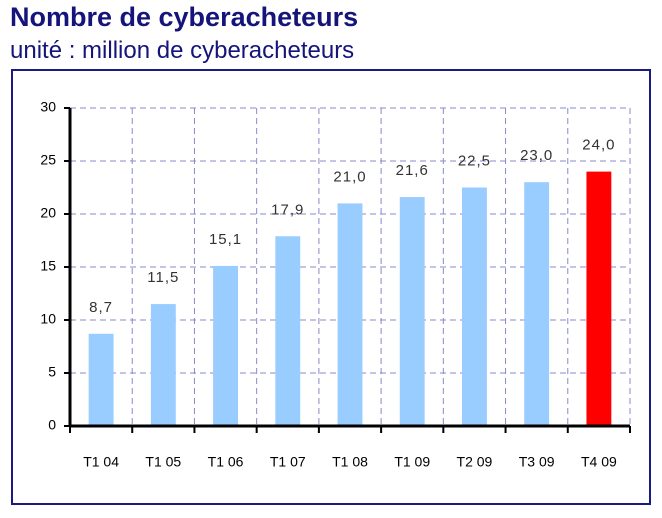 This screenshot has height=518, width=662. I want to click on x-tick-label: T1 08, so click(350, 462).